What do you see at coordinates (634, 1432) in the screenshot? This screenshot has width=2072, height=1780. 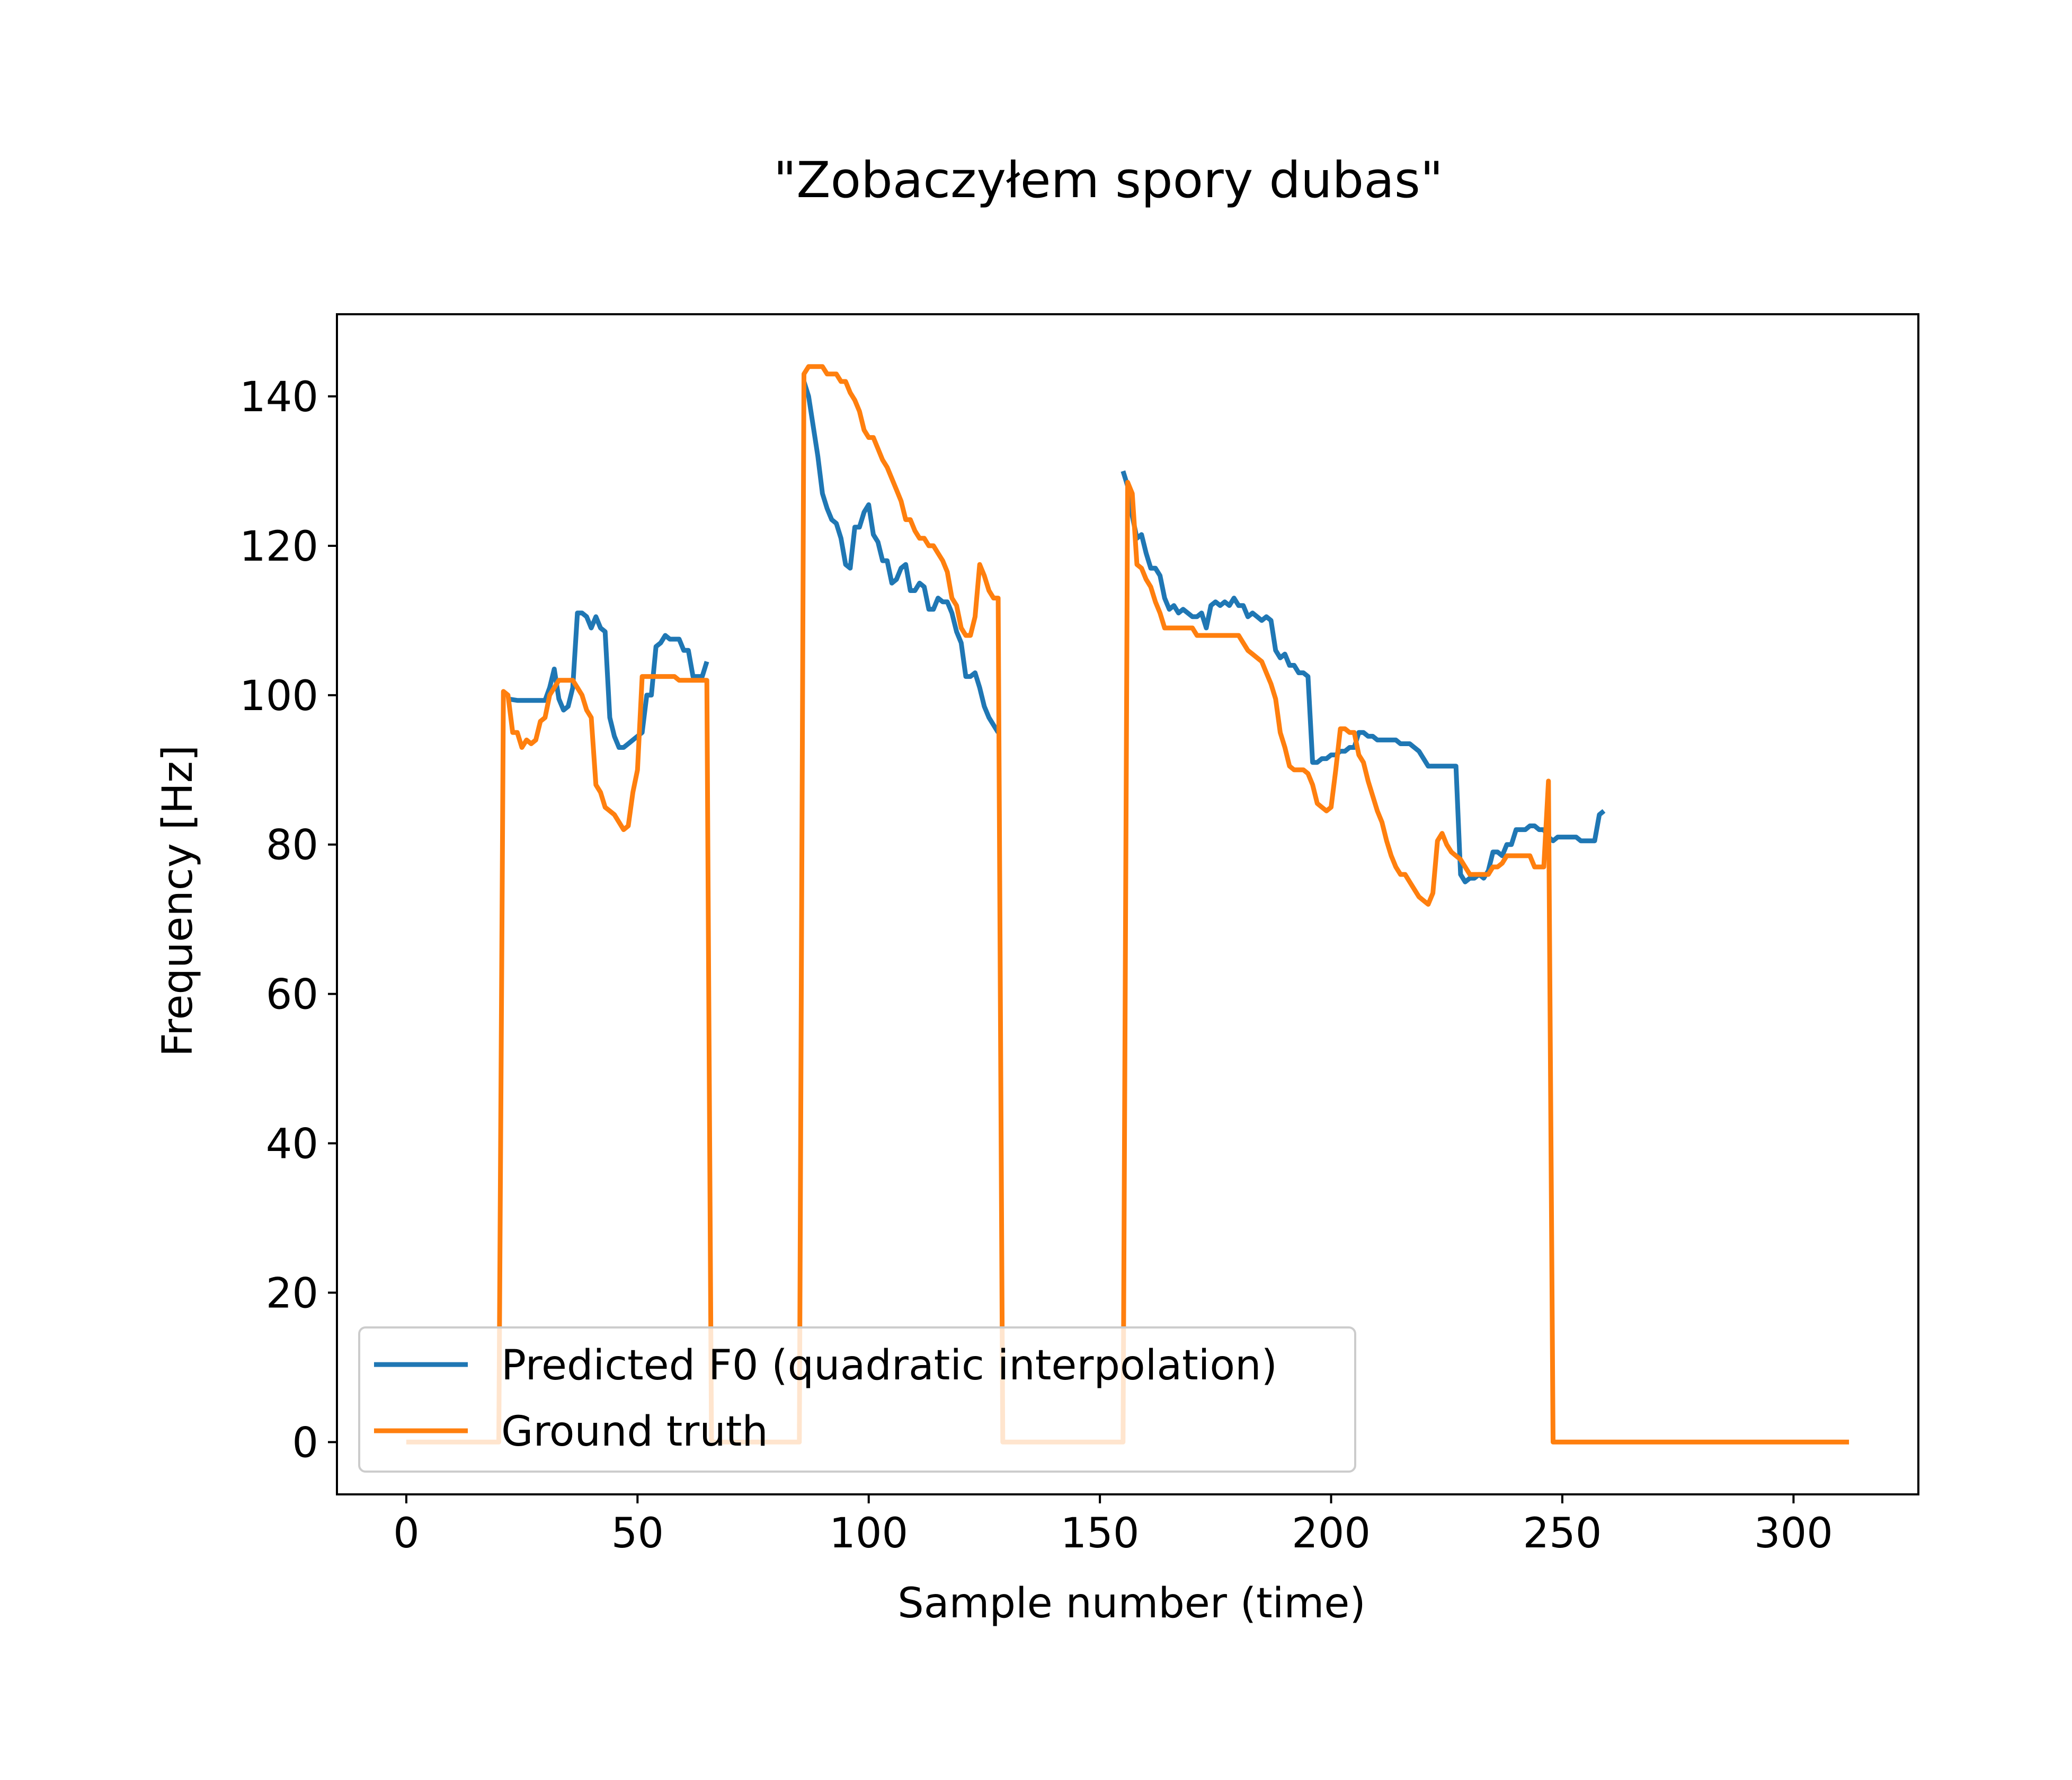 I see `legend-label: Ground truth` at bounding box center [634, 1432].